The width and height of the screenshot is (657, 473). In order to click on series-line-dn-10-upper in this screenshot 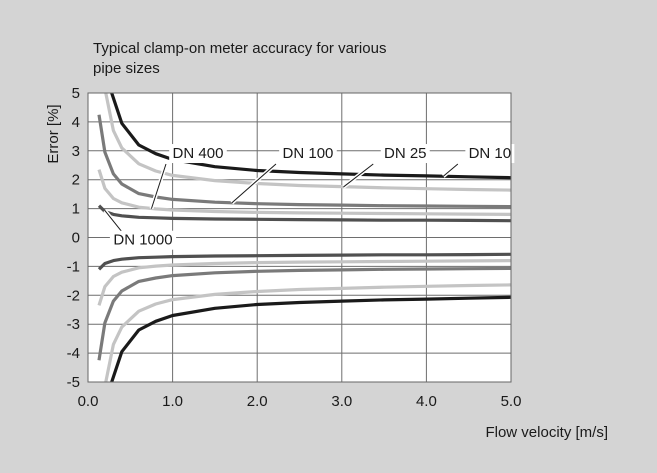, I will do `click(310, 136)`.